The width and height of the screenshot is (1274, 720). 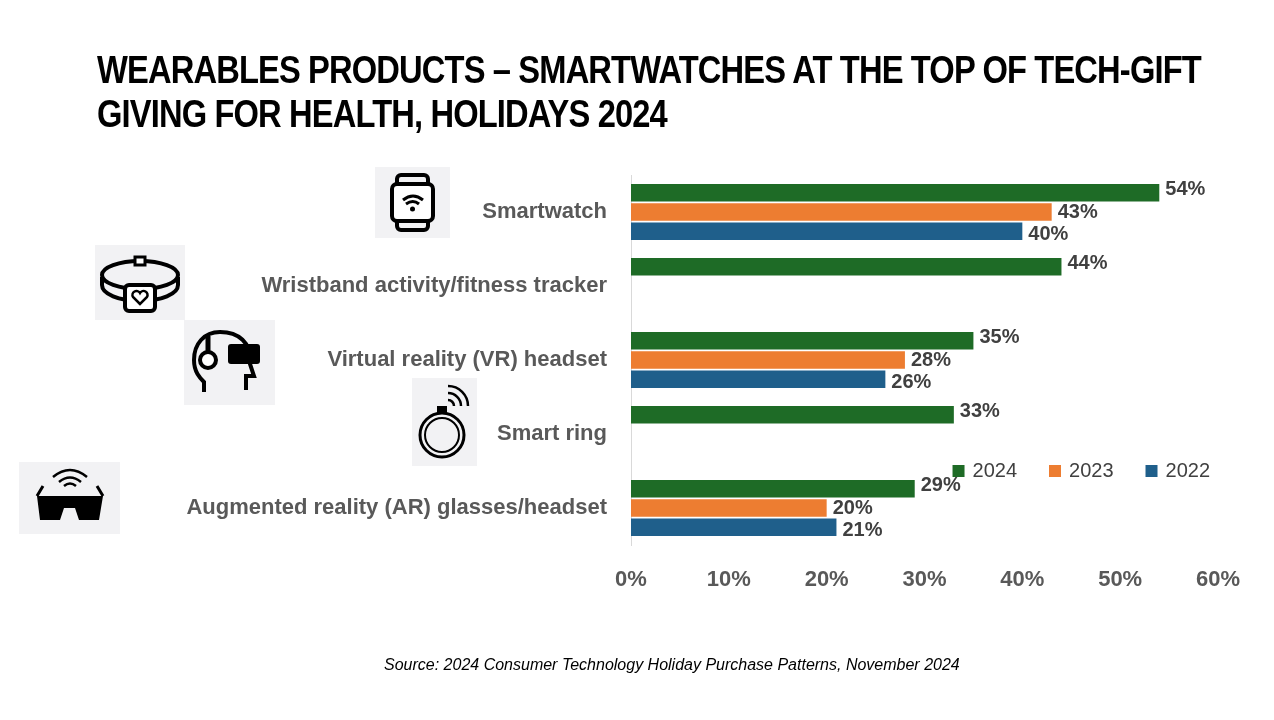 I want to click on x-tick-label: 60%, so click(x=1218, y=579).